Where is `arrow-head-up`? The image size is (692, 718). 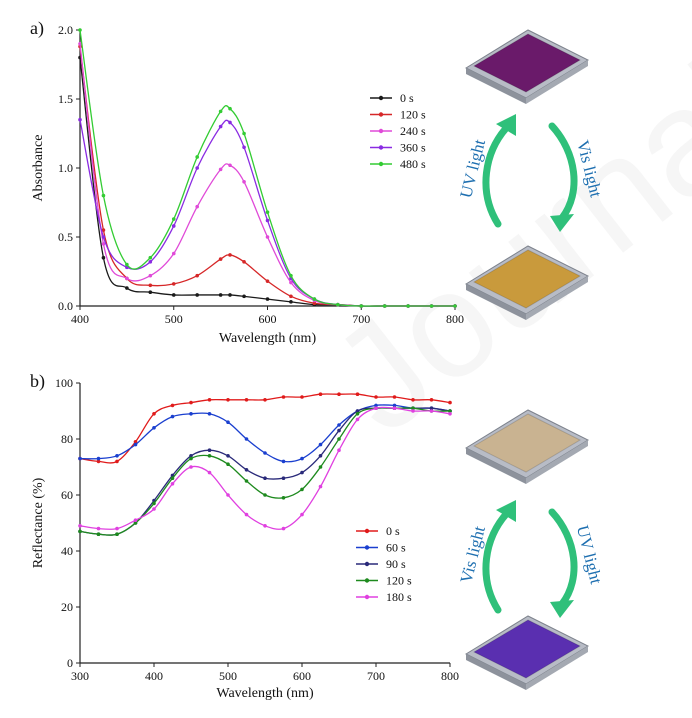
arrow-head-up is located at coordinates (506, 511).